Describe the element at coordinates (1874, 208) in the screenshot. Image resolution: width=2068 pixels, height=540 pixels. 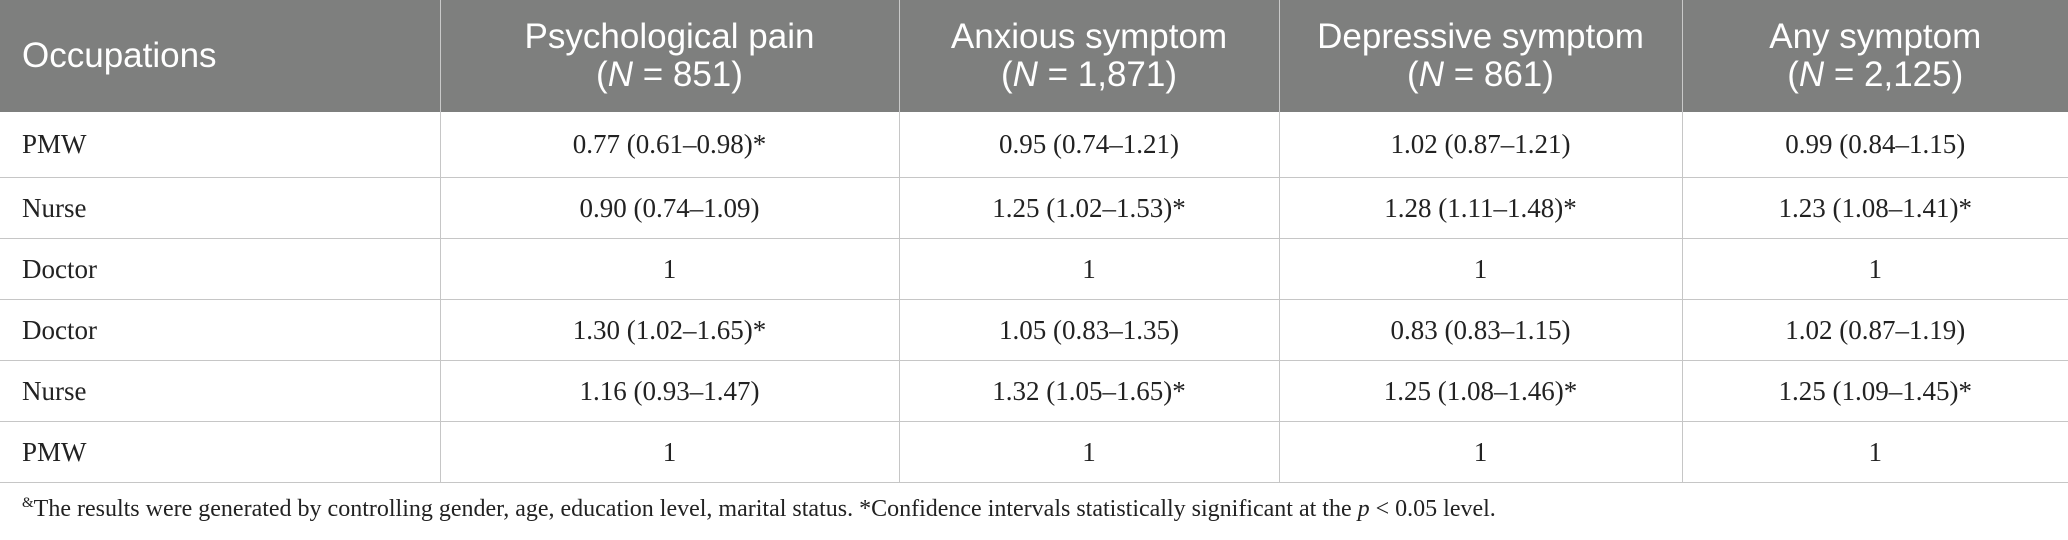
I see `cell-any-symptom: 1.23 (1.08–1.41)*` at that location.